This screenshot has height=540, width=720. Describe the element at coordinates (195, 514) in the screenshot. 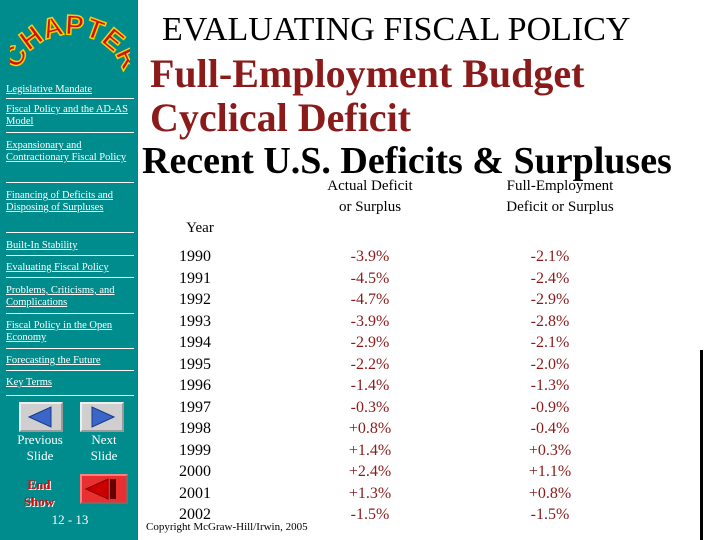

I see `year-cell: 2002` at that location.